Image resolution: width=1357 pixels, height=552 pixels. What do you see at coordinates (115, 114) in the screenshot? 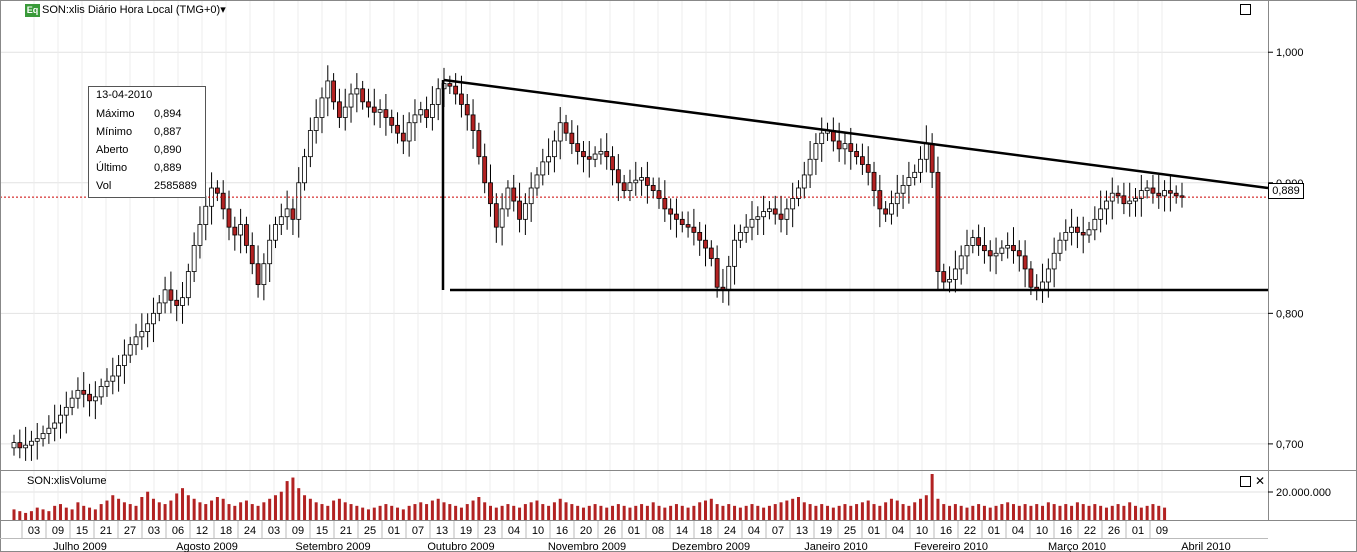
I see `info-label: Máximo` at bounding box center [115, 114].